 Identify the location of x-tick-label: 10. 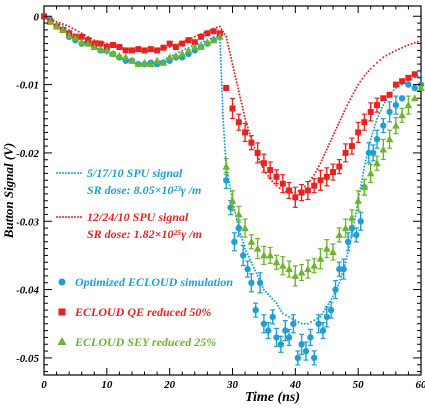
(107, 385).